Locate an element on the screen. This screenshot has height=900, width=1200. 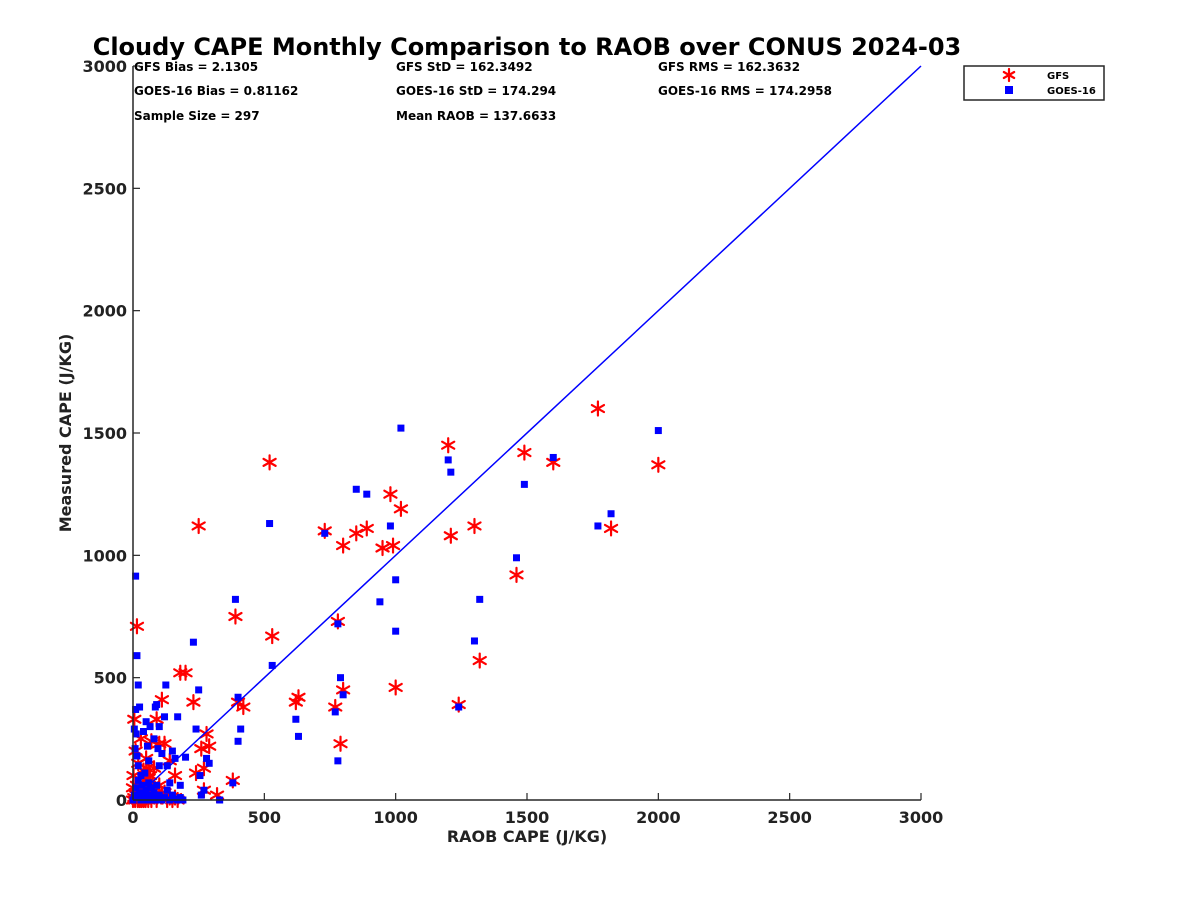
y-tick-label: 3000 is located at coordinates (104, 66).